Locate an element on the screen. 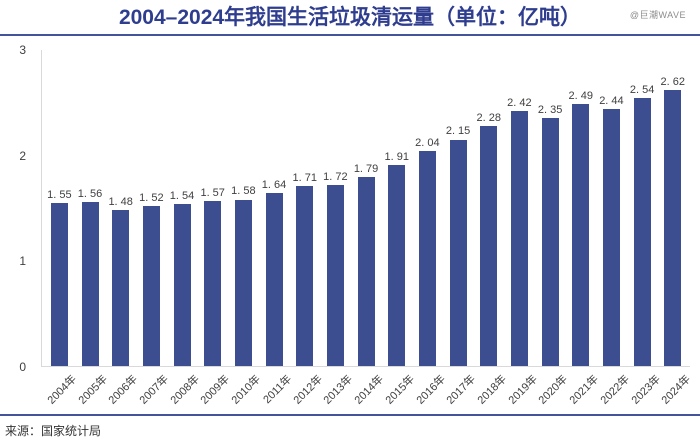  y-axis-tick-label: 3 is located at coordinates (22, 50).